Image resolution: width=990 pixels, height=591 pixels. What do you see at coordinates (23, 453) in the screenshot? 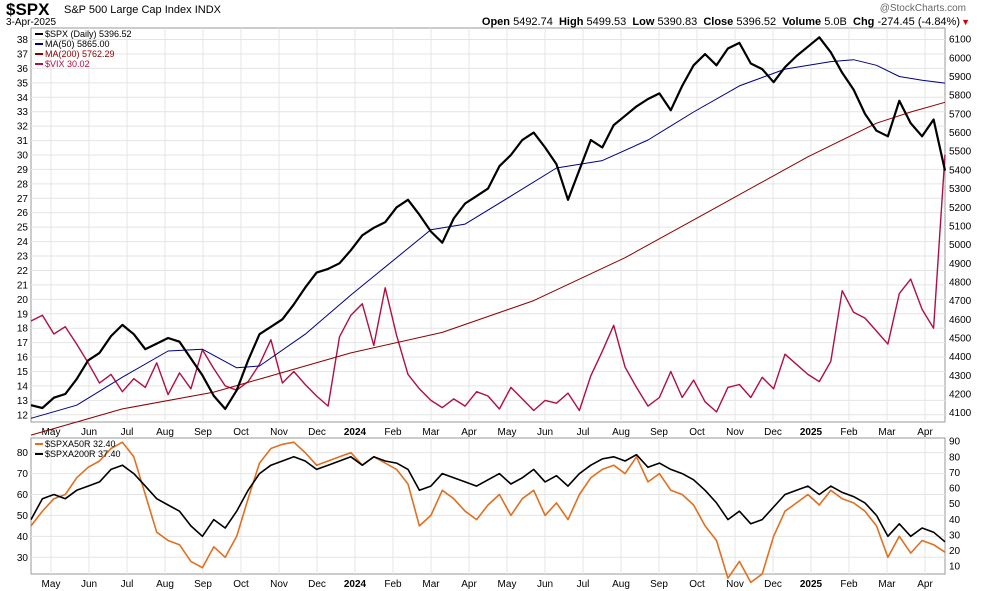
I see `y-left-tick-label: 80` at bounding box center [23, 453].